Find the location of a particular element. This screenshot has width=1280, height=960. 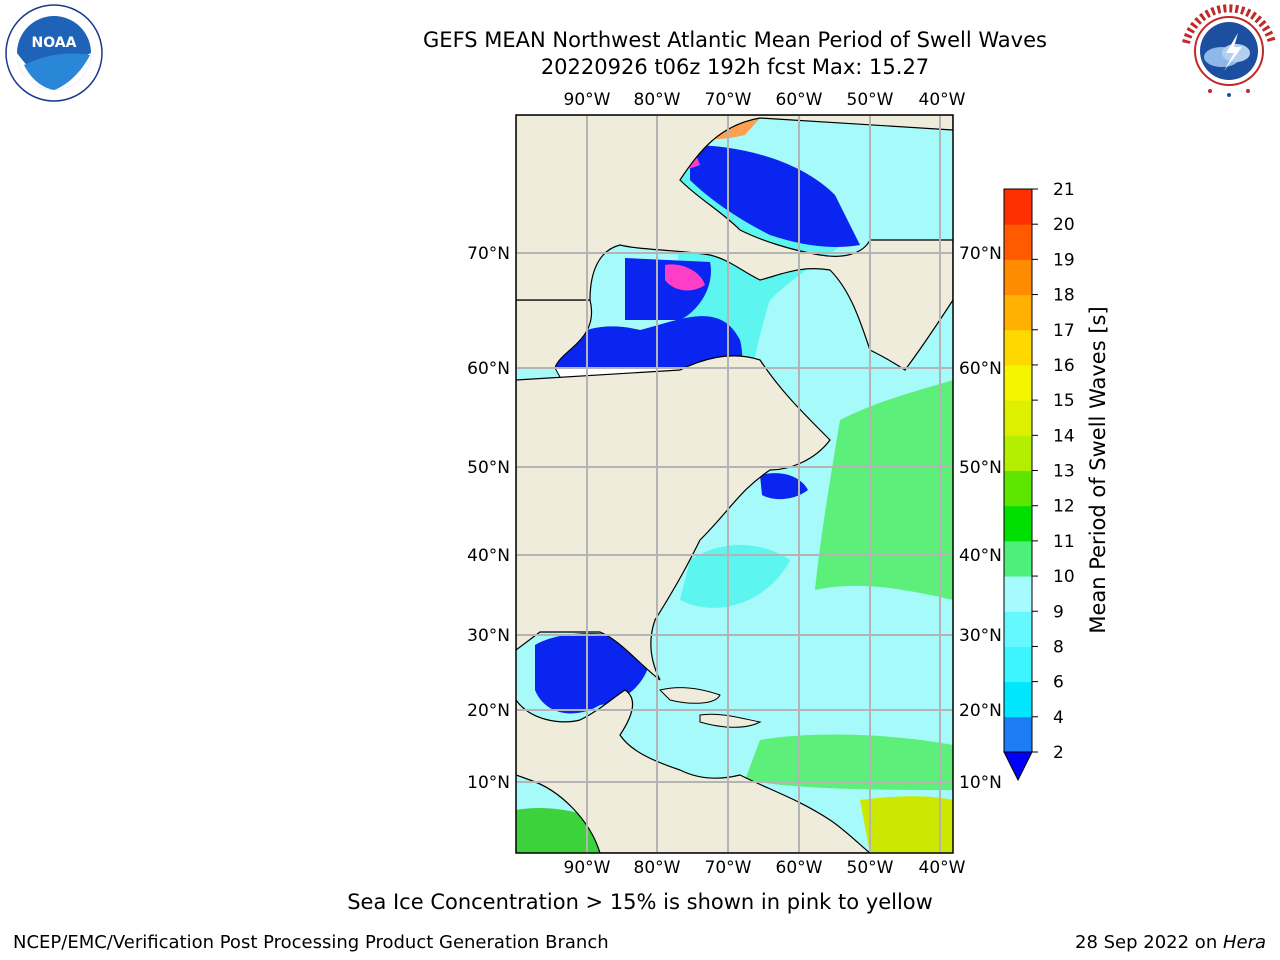

colorbar-tick-label: 14 is located at coordinates (1064, 436).